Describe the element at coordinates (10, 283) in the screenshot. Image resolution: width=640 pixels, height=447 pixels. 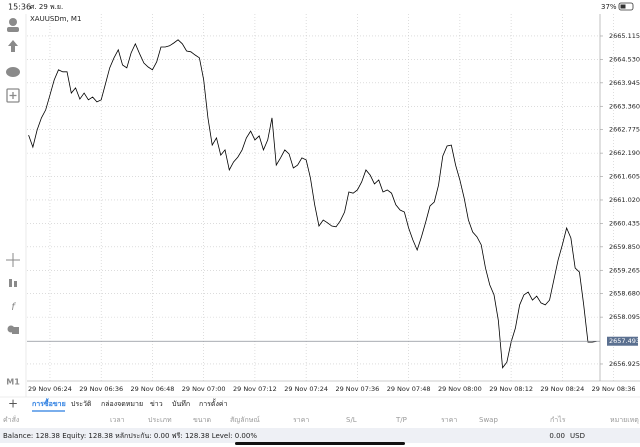
I see `candles-icon` at that location.